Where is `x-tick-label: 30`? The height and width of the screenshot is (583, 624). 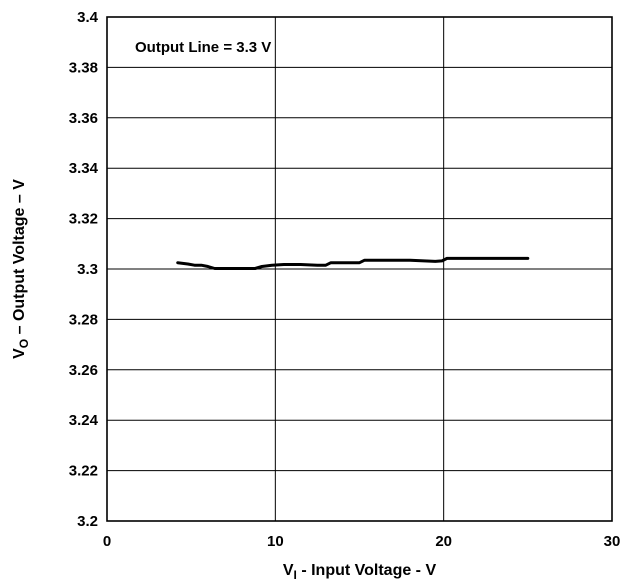 x-tick-label: 30 is located at coordinates (612, 541).